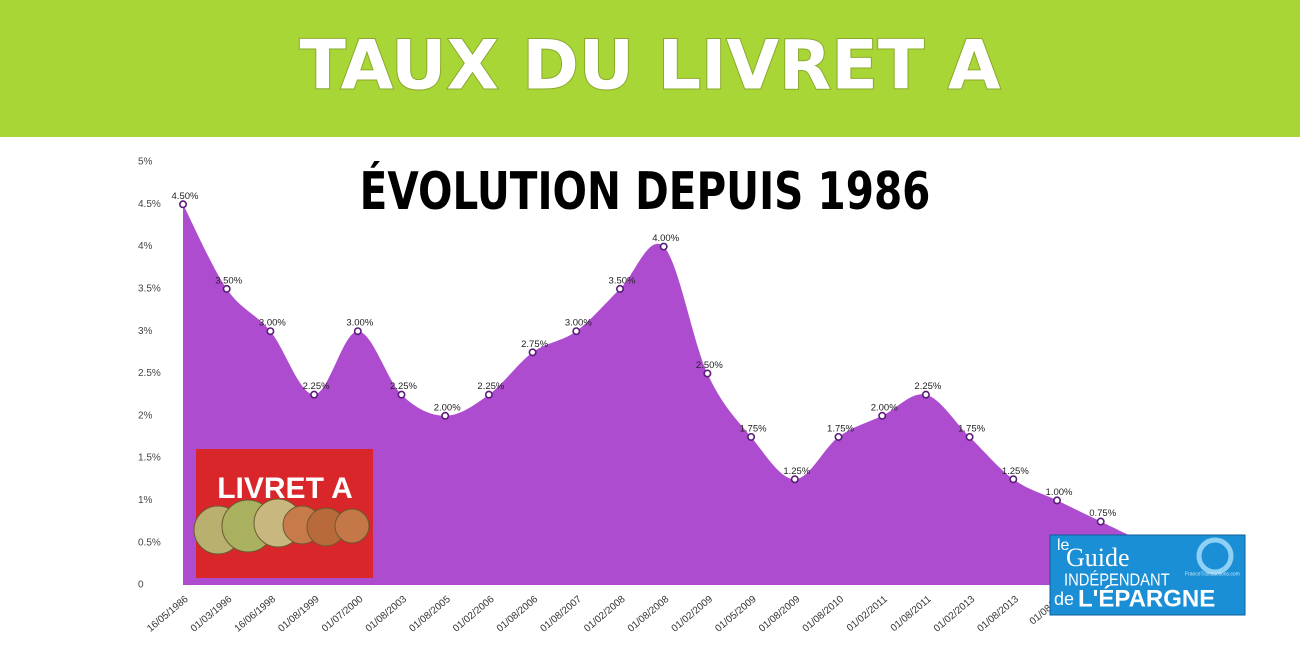 The image size is (1300, 655). Describe the element at coordinates (867, 614) in the screenshot. I see `x-tick-label: 01/02/2011` at that location.